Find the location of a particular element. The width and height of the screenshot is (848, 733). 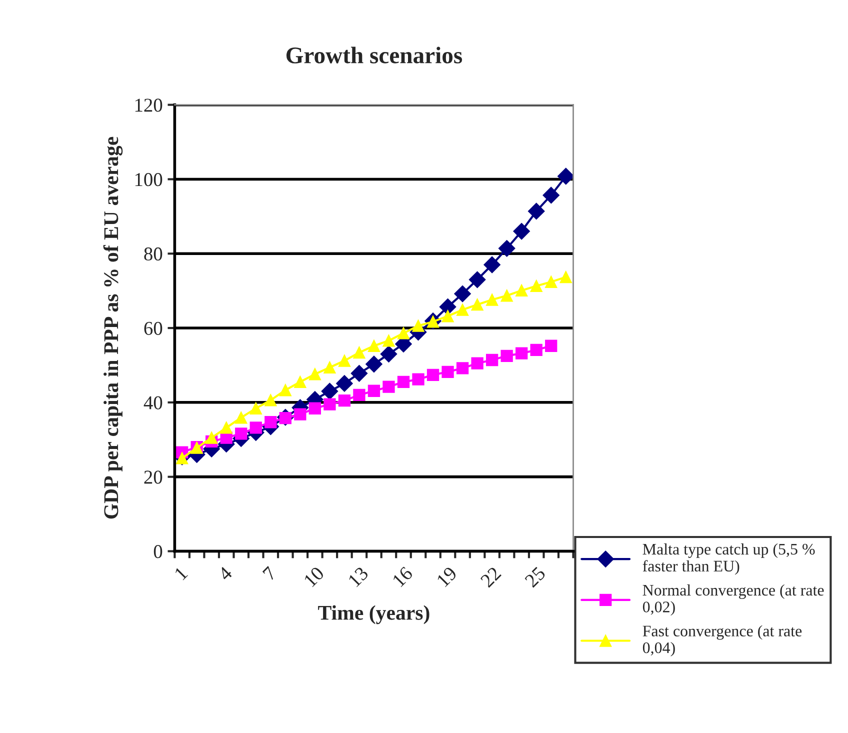

x-tick-label: 19 is located at coordinates (447, 577).